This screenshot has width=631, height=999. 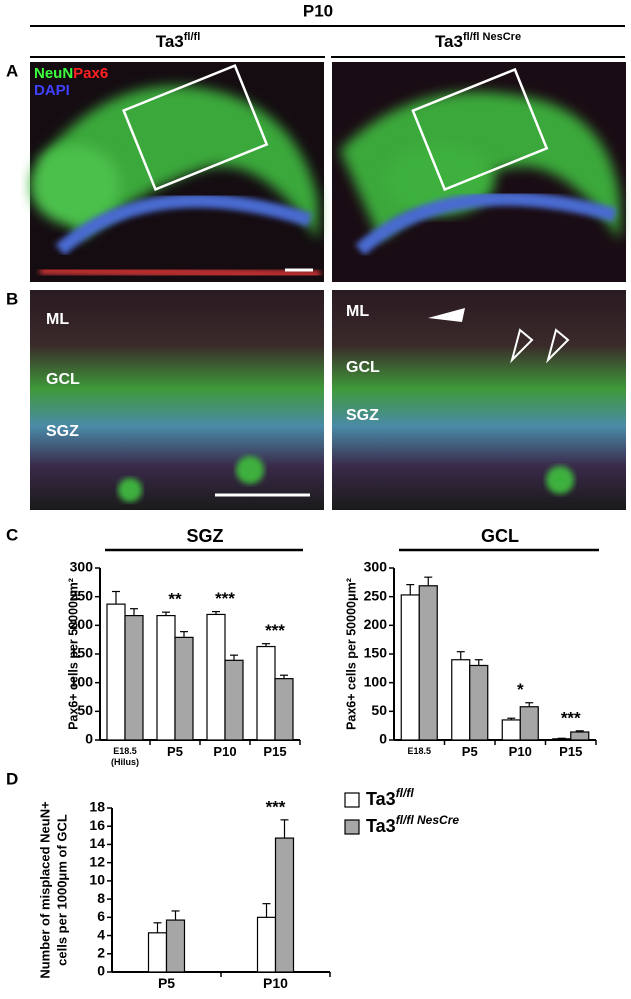 I want to click on y-tick-label: 200, so click(x=376, y=624).